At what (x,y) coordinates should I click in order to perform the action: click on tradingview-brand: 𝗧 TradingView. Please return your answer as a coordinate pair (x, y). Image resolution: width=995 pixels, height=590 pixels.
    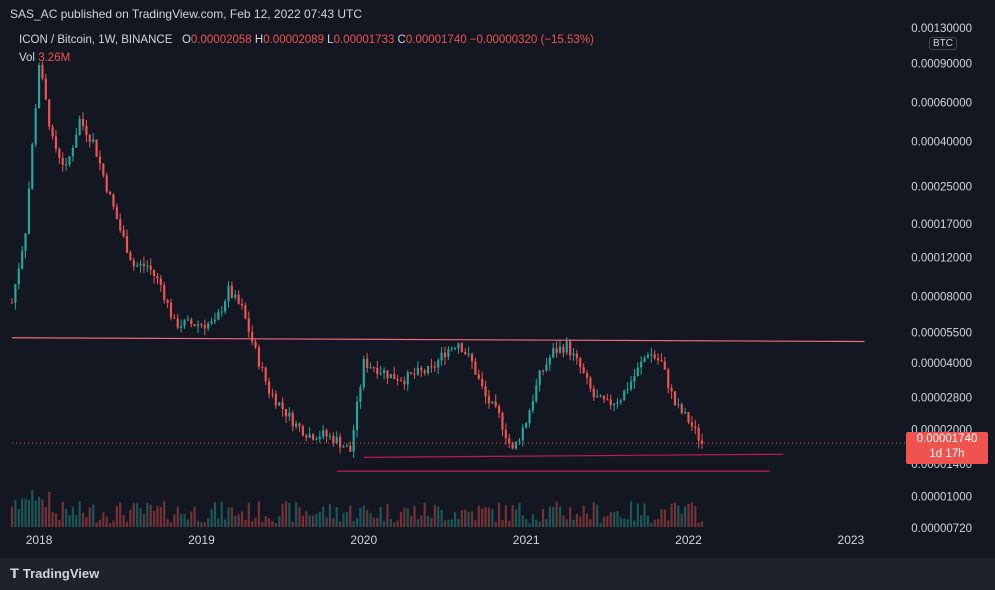
    Looking at the image, I should click on (54, 574).